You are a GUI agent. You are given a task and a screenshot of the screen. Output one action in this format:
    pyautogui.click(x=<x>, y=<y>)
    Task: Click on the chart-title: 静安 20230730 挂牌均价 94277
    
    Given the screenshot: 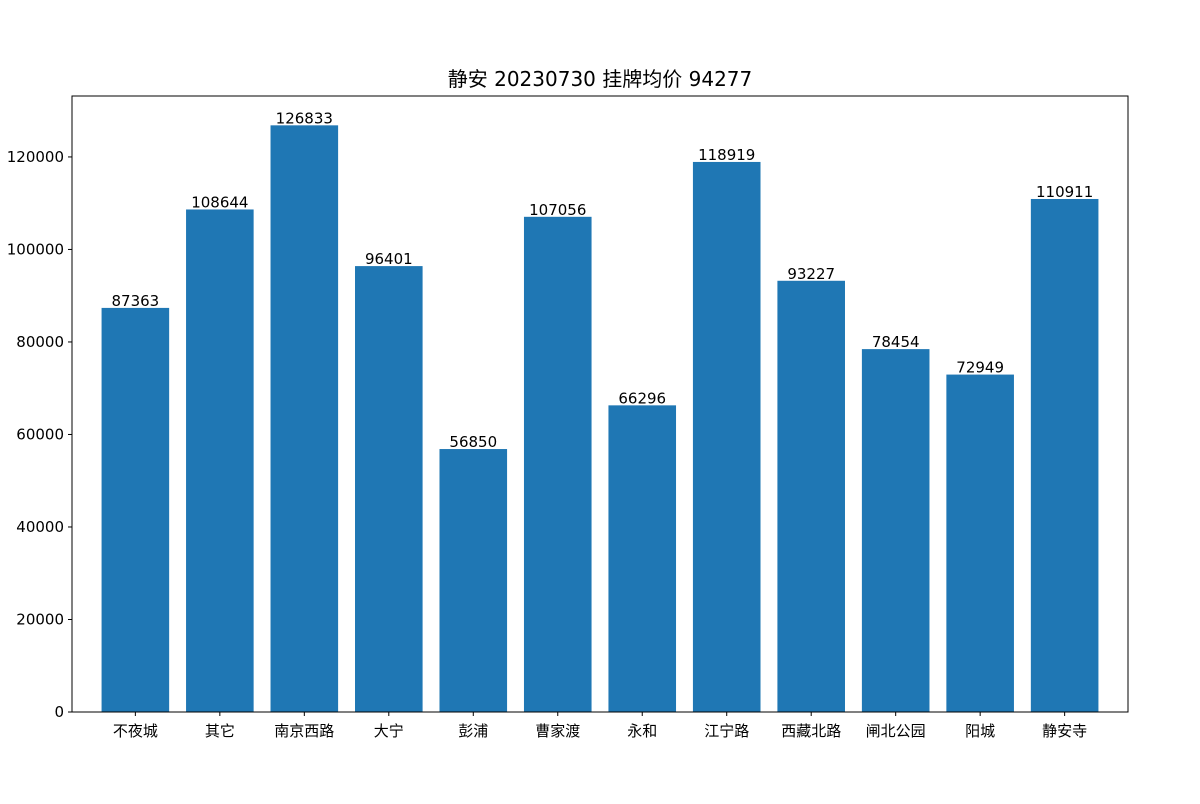 What is the action you would take?
    pyautogui.click(x=600, y=79)
    